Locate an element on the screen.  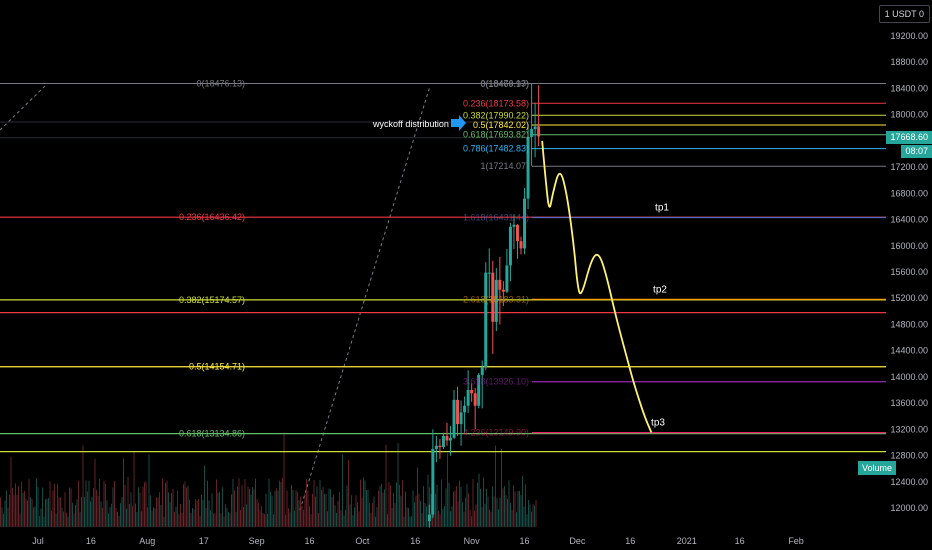
price-tick: 19200.00 is located at coordinates (909, 36).